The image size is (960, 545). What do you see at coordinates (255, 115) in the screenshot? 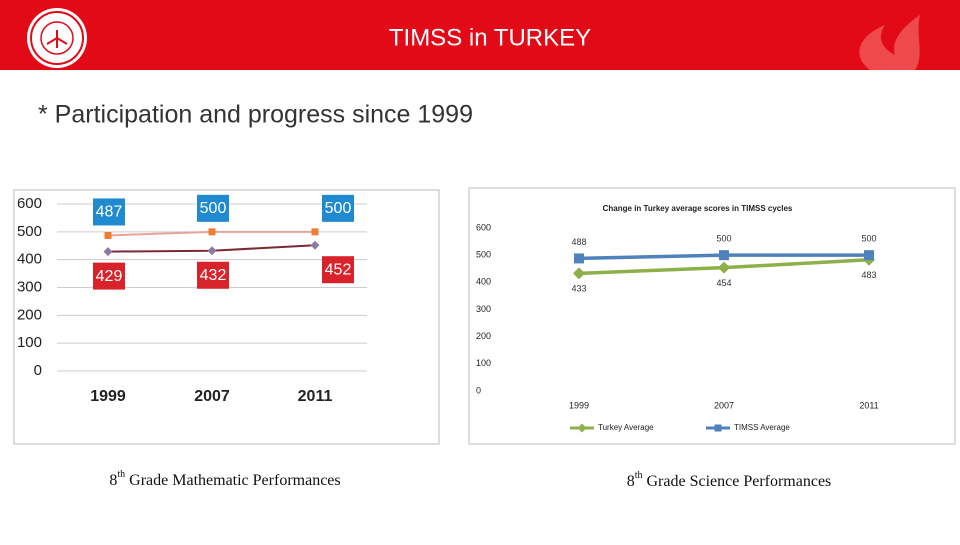
I see `subtitle: * Participation and progress since 1999` at bounding box center [255, 115].